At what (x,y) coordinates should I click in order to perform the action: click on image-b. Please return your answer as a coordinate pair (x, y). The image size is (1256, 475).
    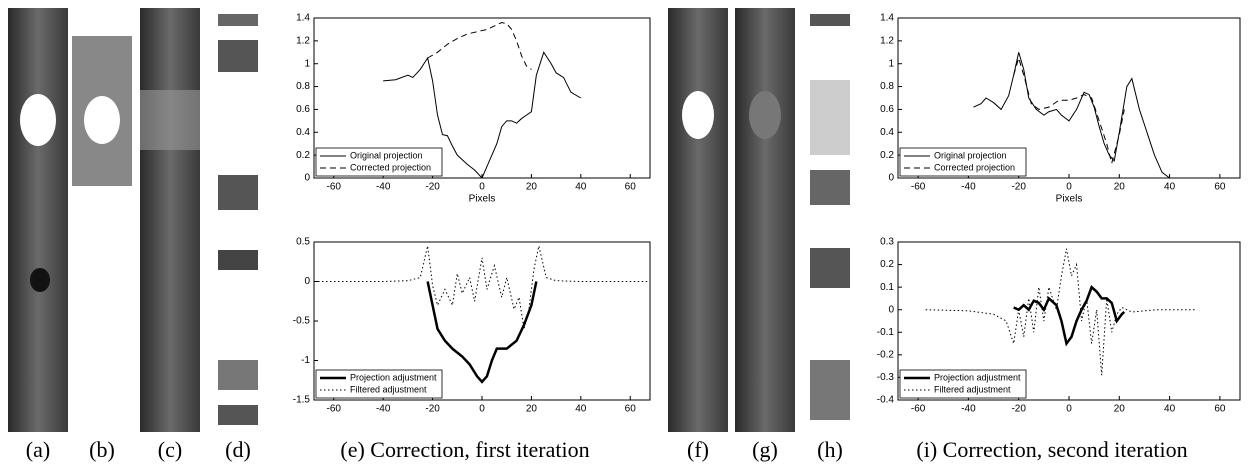
    Looking at the image, I should click on (102, 111).